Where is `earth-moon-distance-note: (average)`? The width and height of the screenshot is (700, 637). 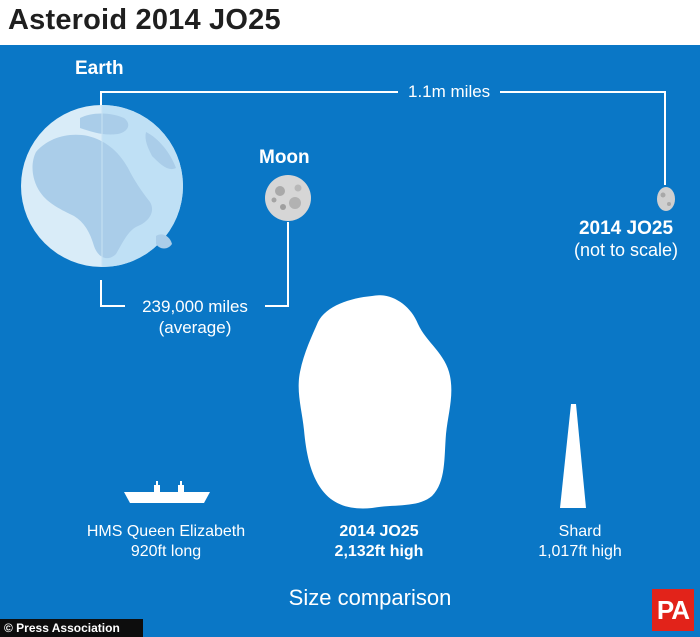
earth-moon-distance-note: (average) is located at coordinates (195, 327).